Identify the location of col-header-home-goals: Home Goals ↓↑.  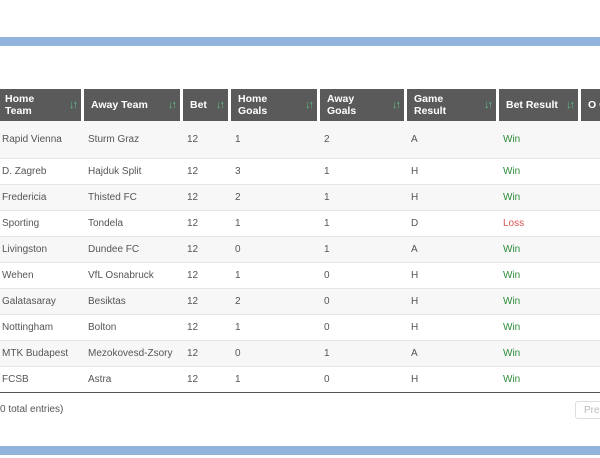
(275, 105).